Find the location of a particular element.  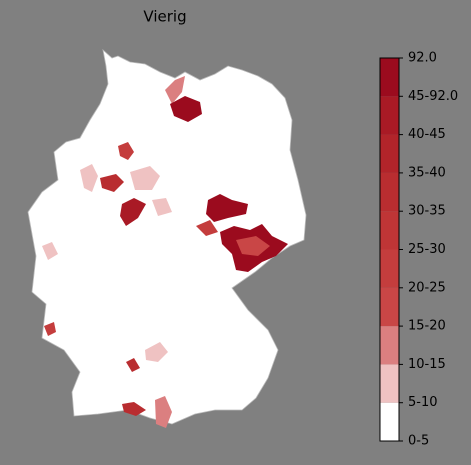

colorbar-label: 15-20 is located at coordinates (427, 326).